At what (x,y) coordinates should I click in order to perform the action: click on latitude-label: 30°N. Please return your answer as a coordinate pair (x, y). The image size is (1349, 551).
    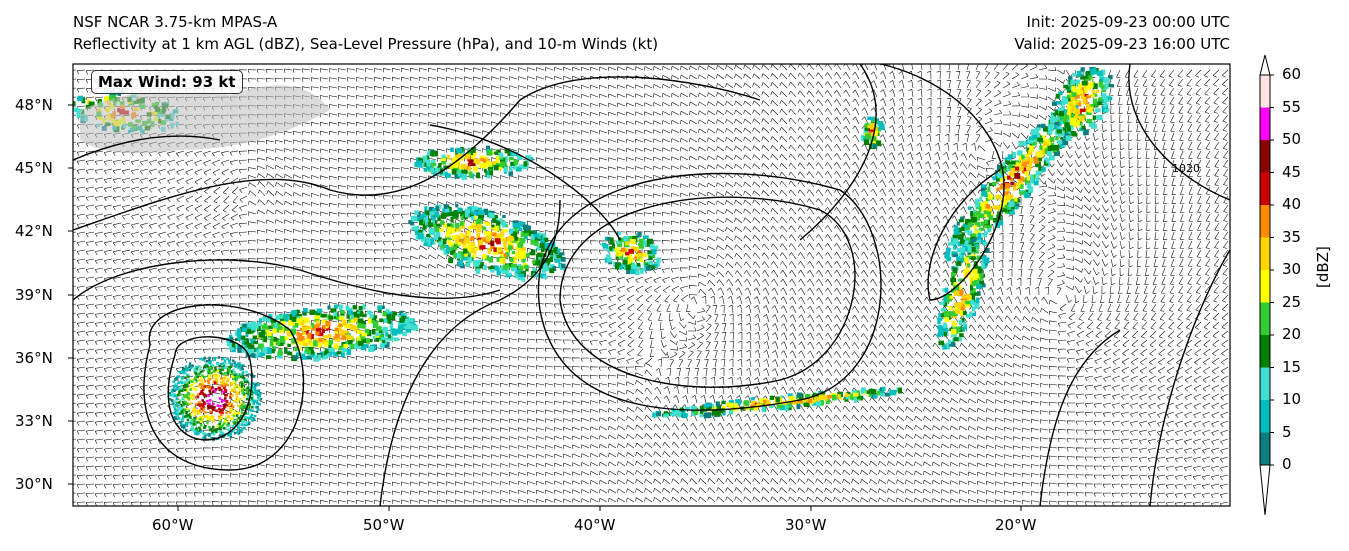
    Looking at the image, I should click on (34, 484).